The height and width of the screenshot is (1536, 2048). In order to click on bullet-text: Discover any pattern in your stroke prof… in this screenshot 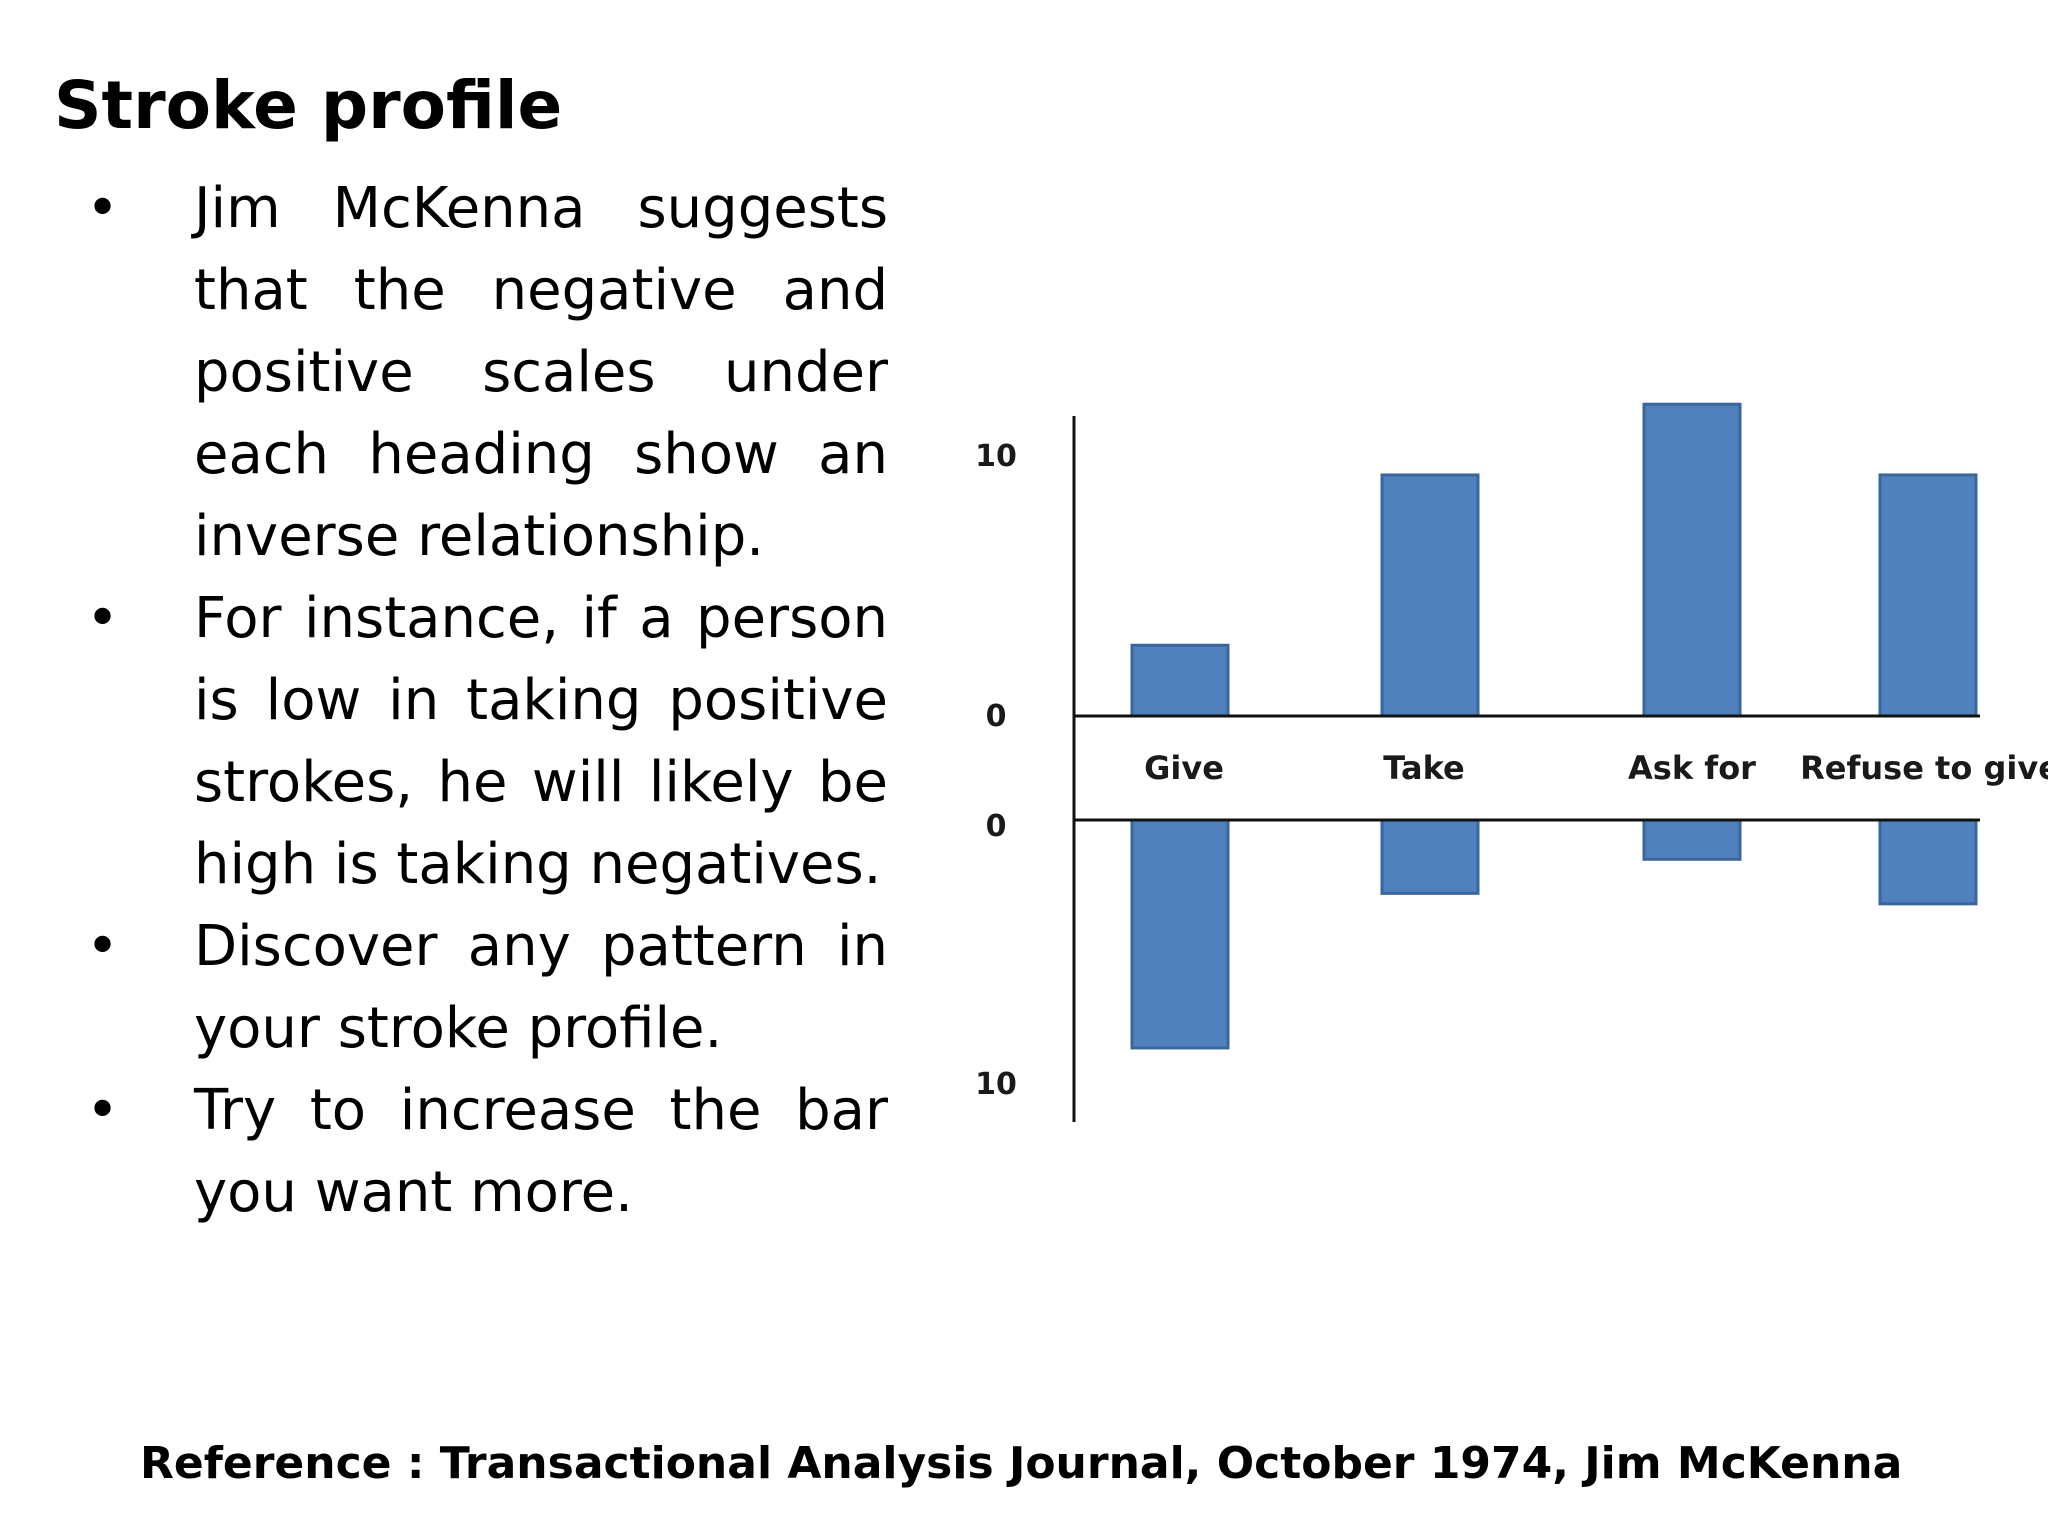, I will do `click(541, 987)`.